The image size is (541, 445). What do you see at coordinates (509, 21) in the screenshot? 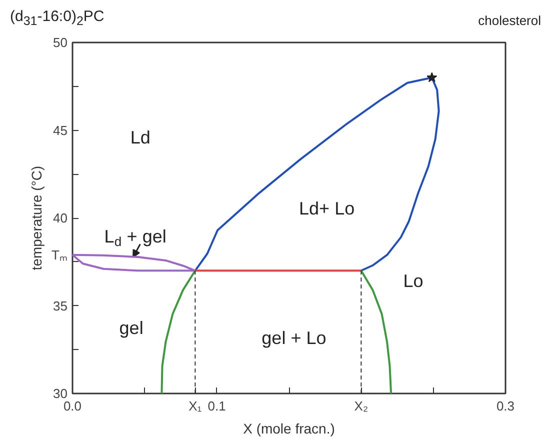
I see `text: cholesterol` at bounding box center [509, 21].